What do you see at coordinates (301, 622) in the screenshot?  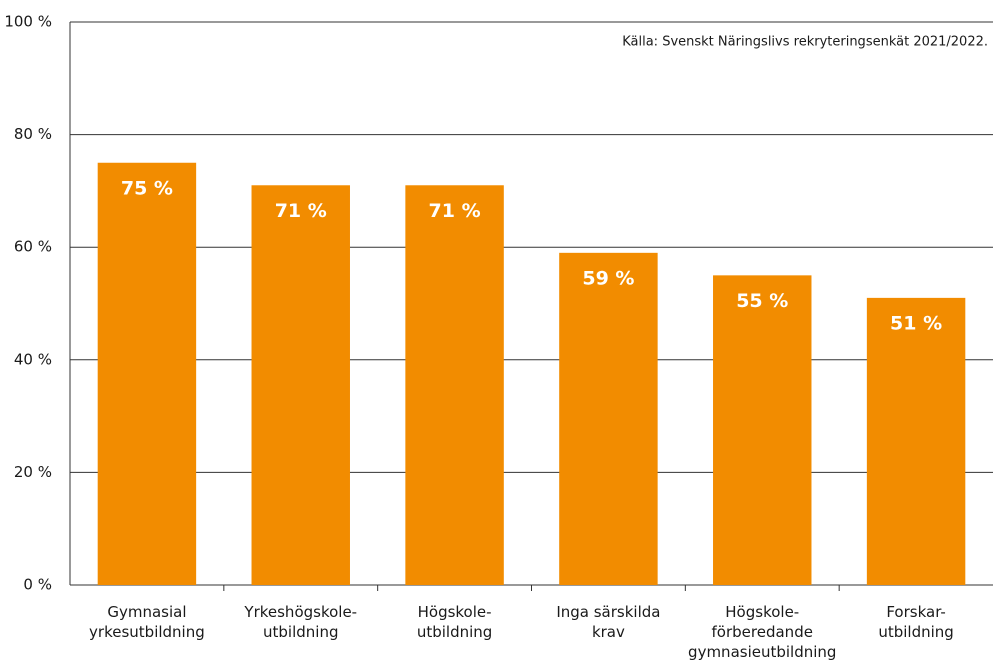 I see `x-tick-label: Yrkeshögskole- utbildning` at bounding box center [301, 622].